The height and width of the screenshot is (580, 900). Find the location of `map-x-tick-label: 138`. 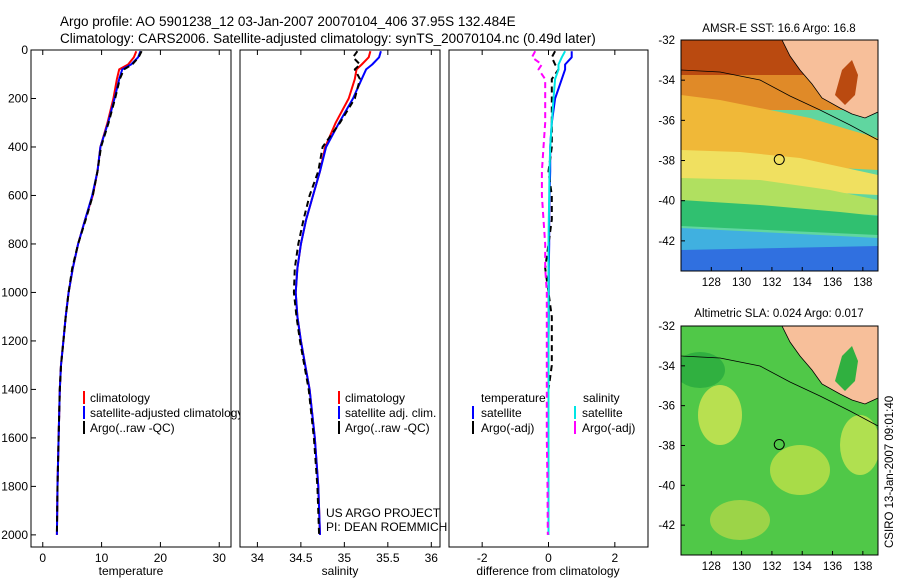

map-x-tick-label: 138 is located at coordinates (862, 283).